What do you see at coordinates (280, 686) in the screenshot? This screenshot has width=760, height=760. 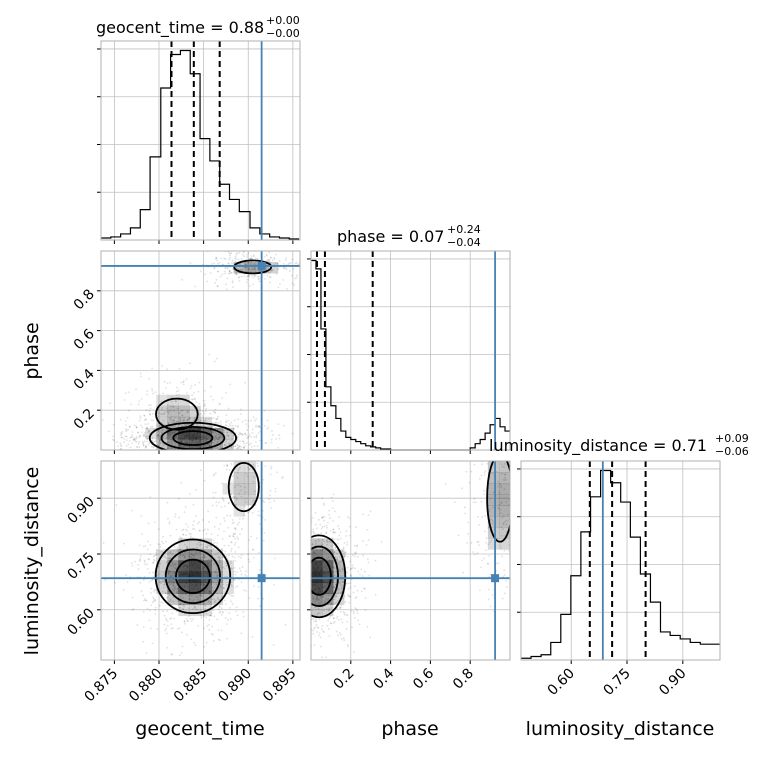 I see `x-tick-label: 0.895` at bounding box center [280, 686].